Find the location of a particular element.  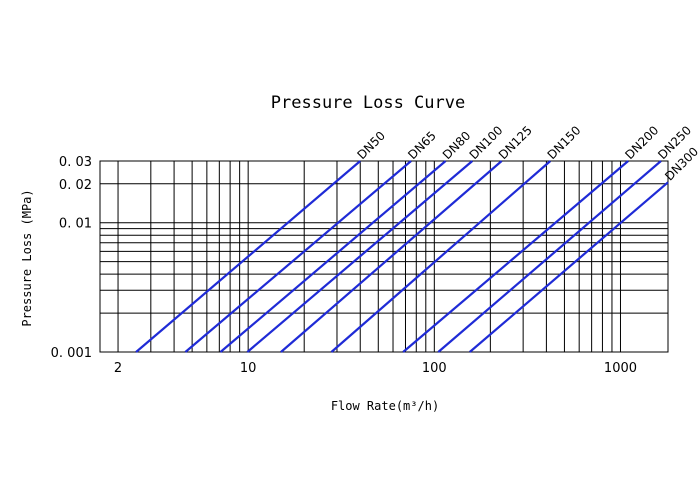

series-label: DN80 is located at coordinates (457, 146).